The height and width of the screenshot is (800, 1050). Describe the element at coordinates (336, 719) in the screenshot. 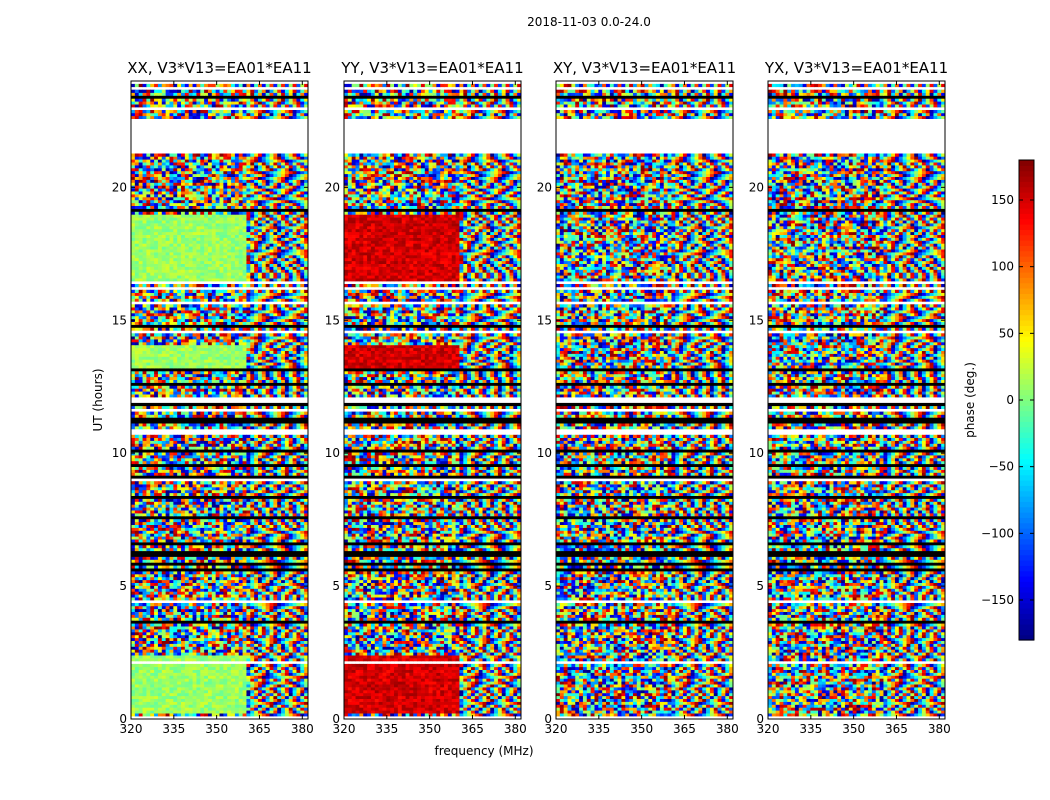

I see `y-tick-label: 0` at that location.